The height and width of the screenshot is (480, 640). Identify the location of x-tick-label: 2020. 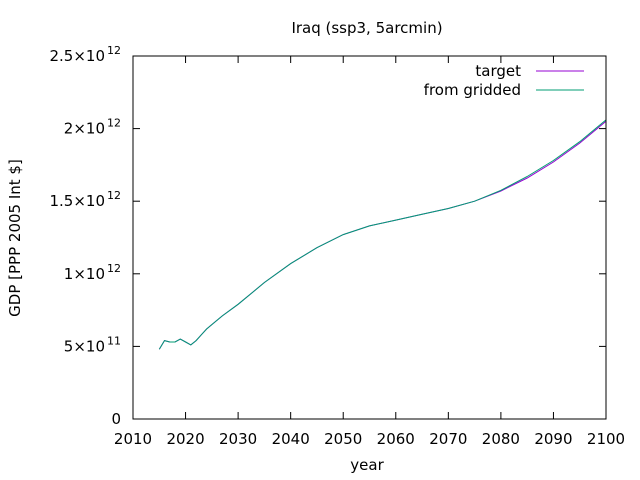
(185, 439).